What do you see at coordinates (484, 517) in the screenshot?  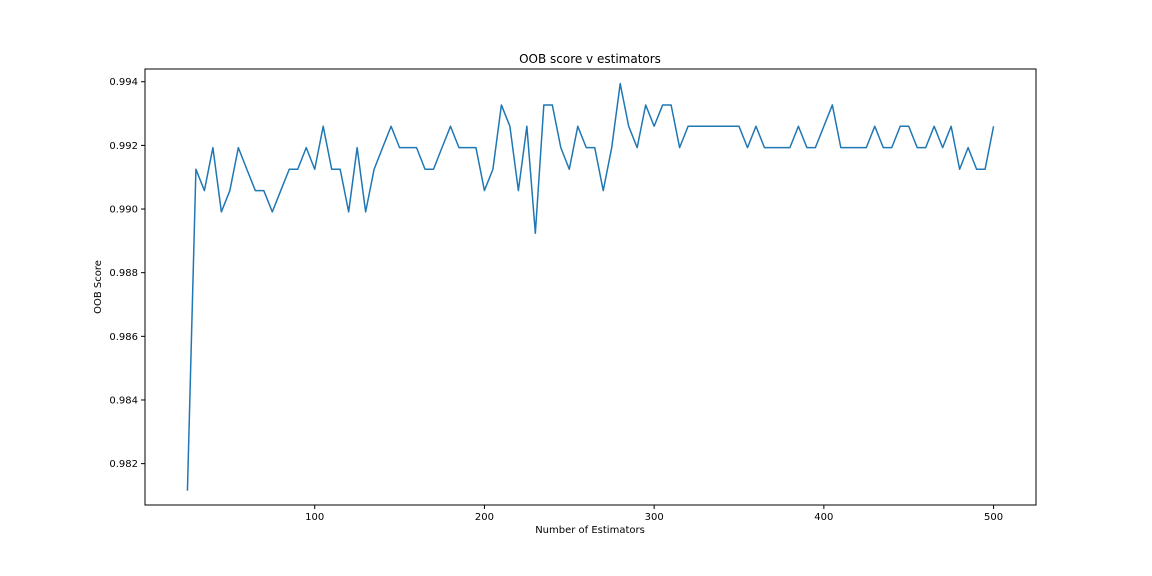 I see `x-tick-label: 200` at bounding box center [484, 517].